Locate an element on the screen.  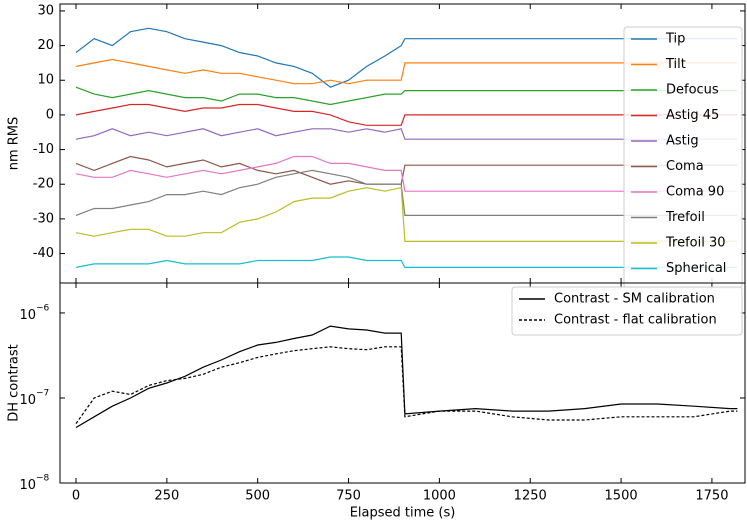
x-tick-label: 1250 is located at coordinates (530, 496).